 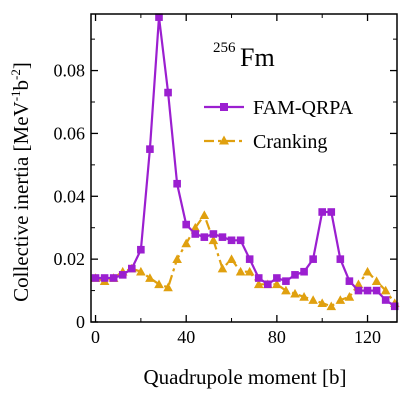 What do you see at coordinates (186, 337) in the screenshot?
I see `x-tick-label: 40` at bounding box center [186, 337].